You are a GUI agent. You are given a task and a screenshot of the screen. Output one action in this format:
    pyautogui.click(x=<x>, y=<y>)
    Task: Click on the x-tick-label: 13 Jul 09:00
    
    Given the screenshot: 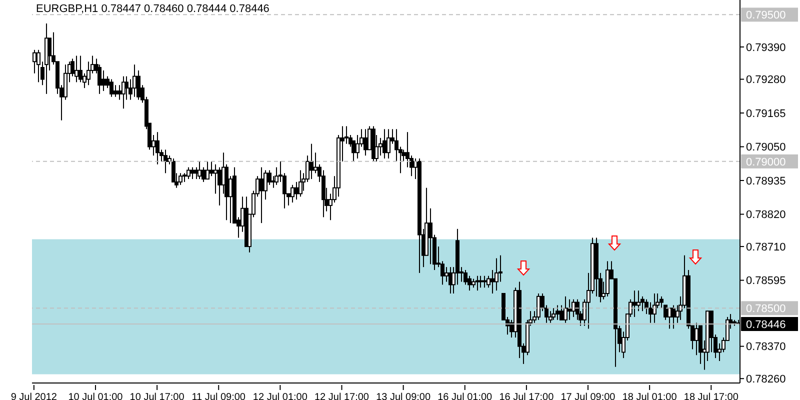 What is the action you would take?
    pyautogui.click(x=403, y=396)
    